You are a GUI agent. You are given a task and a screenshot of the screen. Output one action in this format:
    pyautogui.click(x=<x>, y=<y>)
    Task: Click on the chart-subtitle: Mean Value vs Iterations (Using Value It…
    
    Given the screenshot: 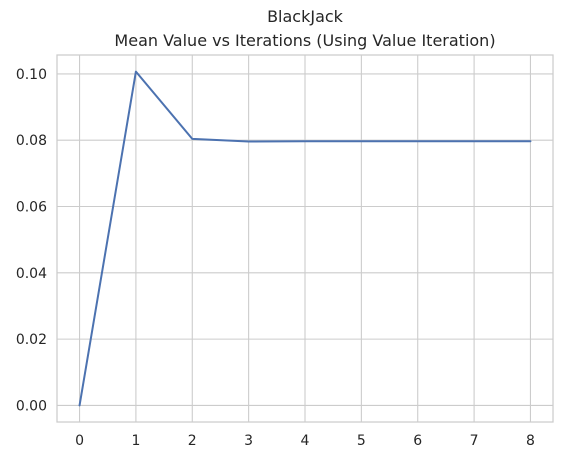 What is the action you would take?
    pyautogui.click(x=304, y=40)
    